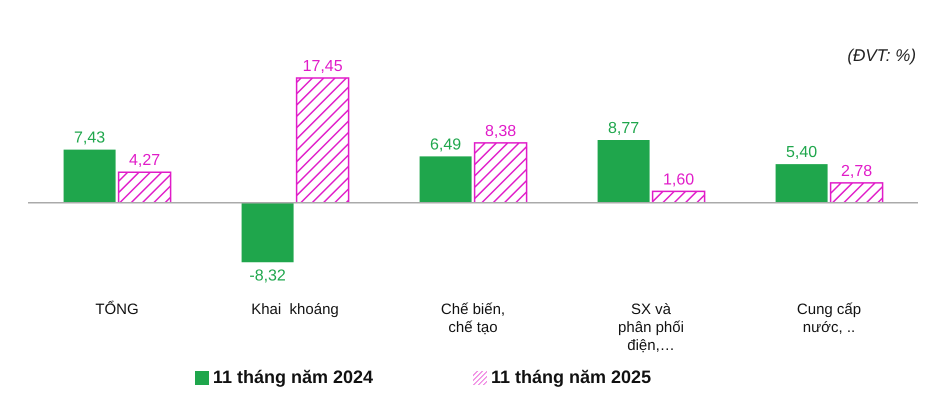 The image size is (948, 406). What do you see at coordinates (292, 377) in the screenshot?
I see `legend-label: 11 tháng năm 2024` at bounding box center [292, 377].